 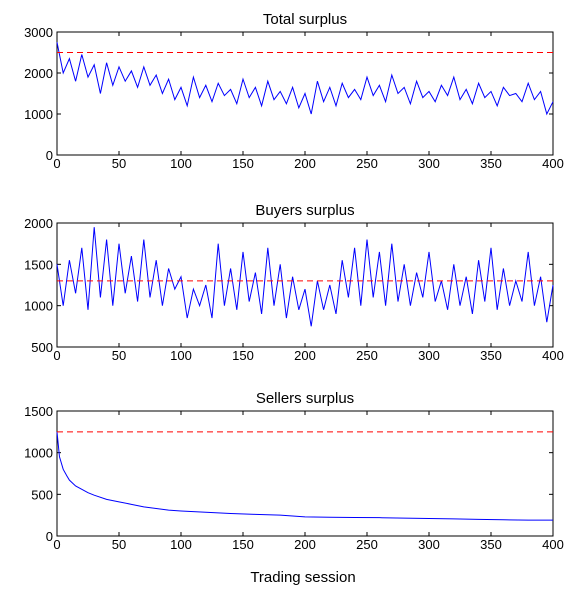 What do you see at coordinates (38, 32) in the screenshot?
I see `y-tick-label: 3000` at bounding box center [38, 32].